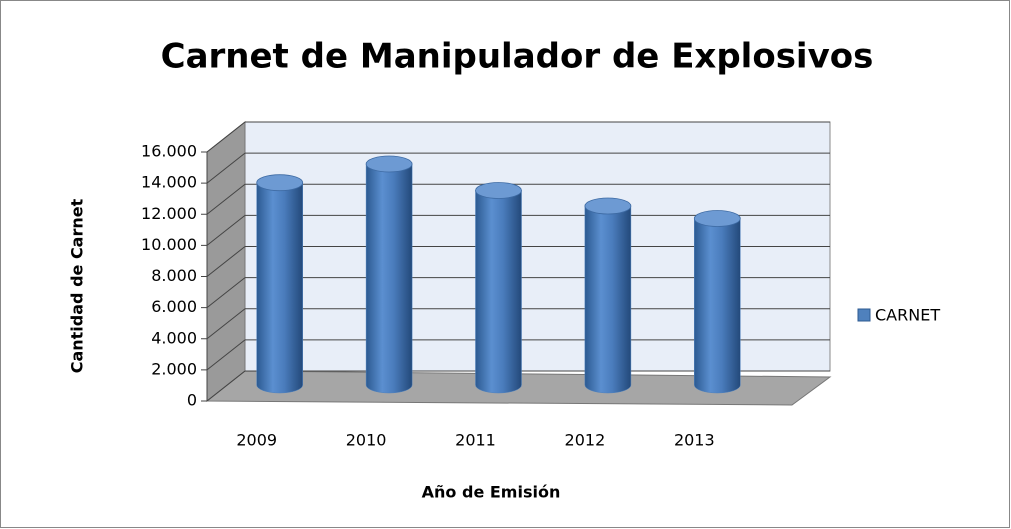  What do you see at coordinates (169, 244) in the screenshot?
I see `y-tick-label: 10.000` at bounding box center [169, 244].